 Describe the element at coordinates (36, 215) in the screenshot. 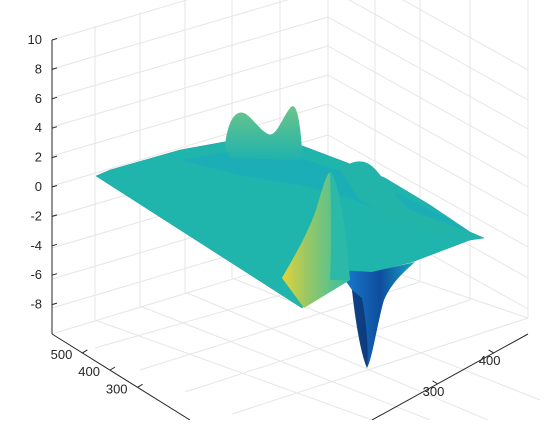

I see `z-tick-label: -2` at that location.